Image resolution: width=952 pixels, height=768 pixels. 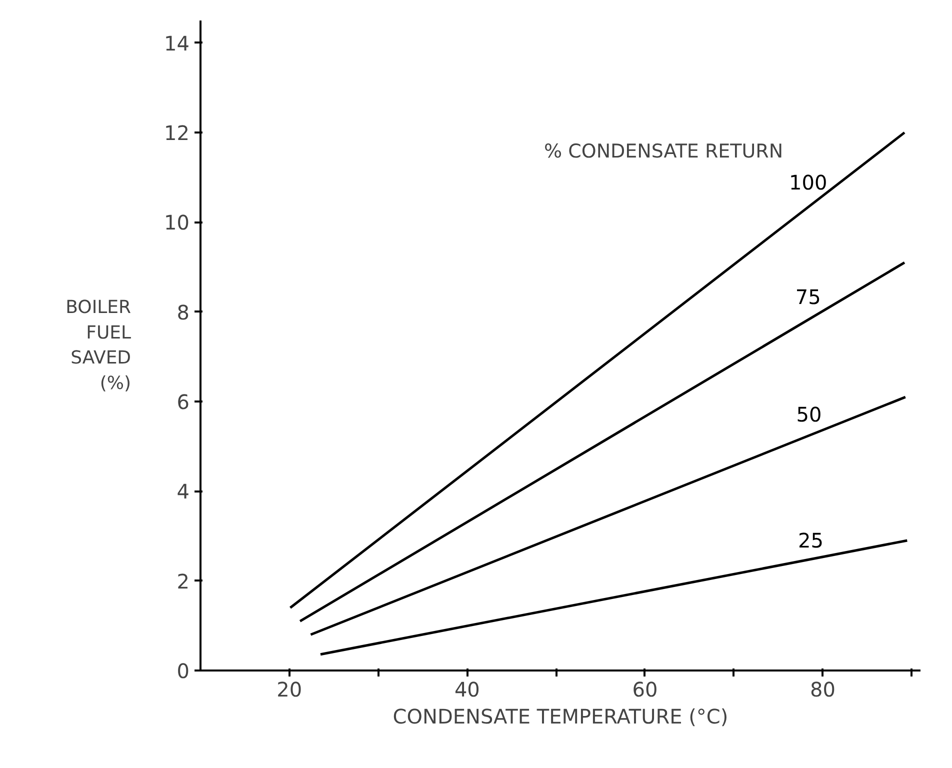 What do you see at coordinates (808, 182) in the screenshot?
I see `series-label: 100` at bounding box center [808, 182].